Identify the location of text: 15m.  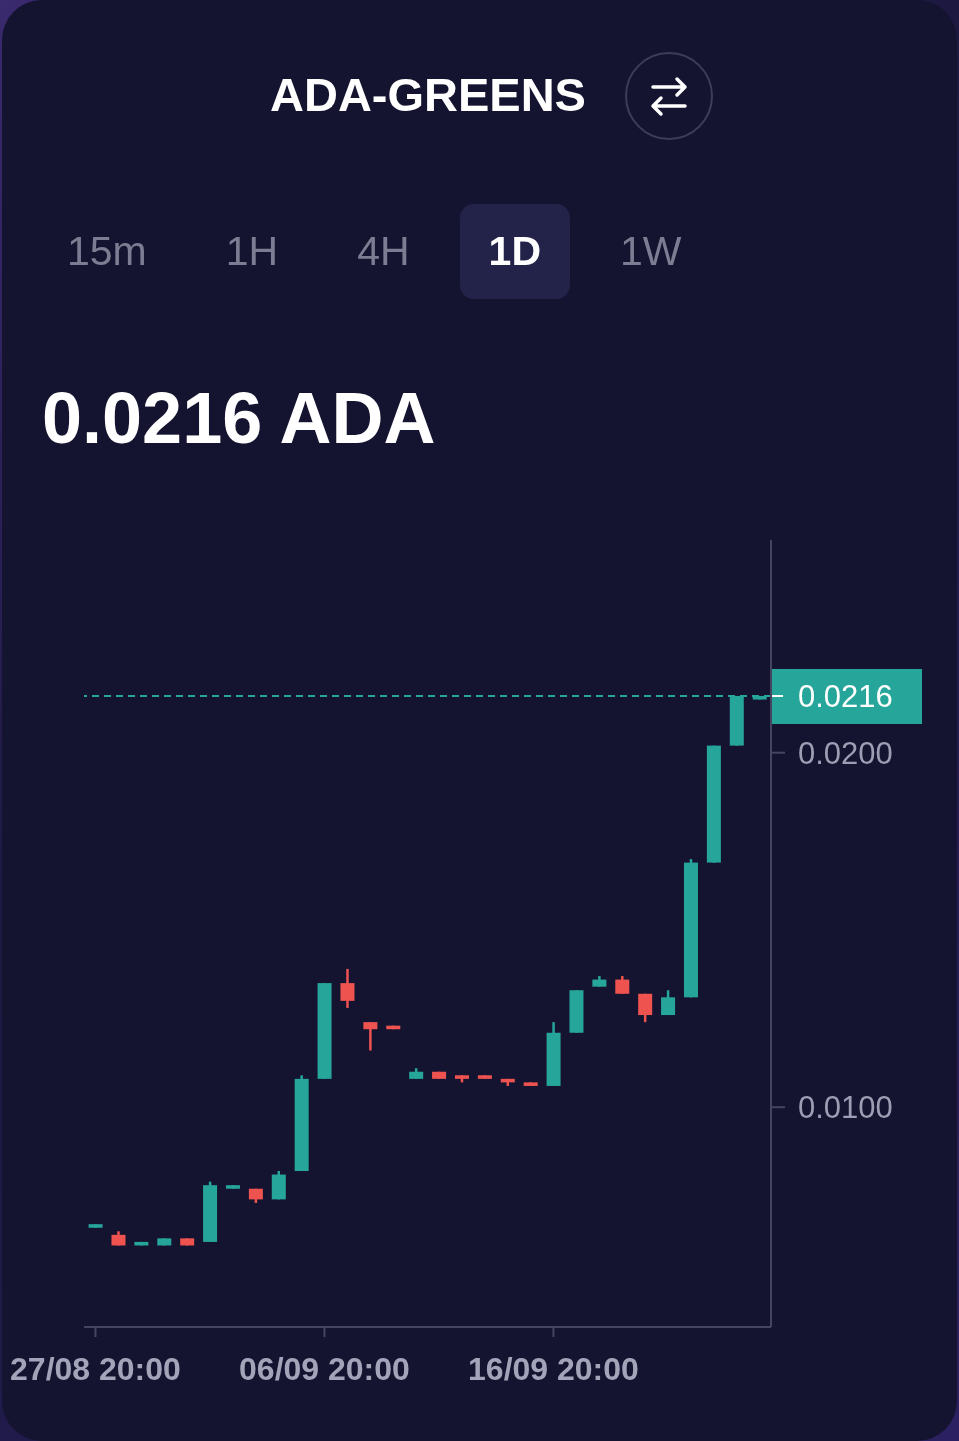
(107, 251).